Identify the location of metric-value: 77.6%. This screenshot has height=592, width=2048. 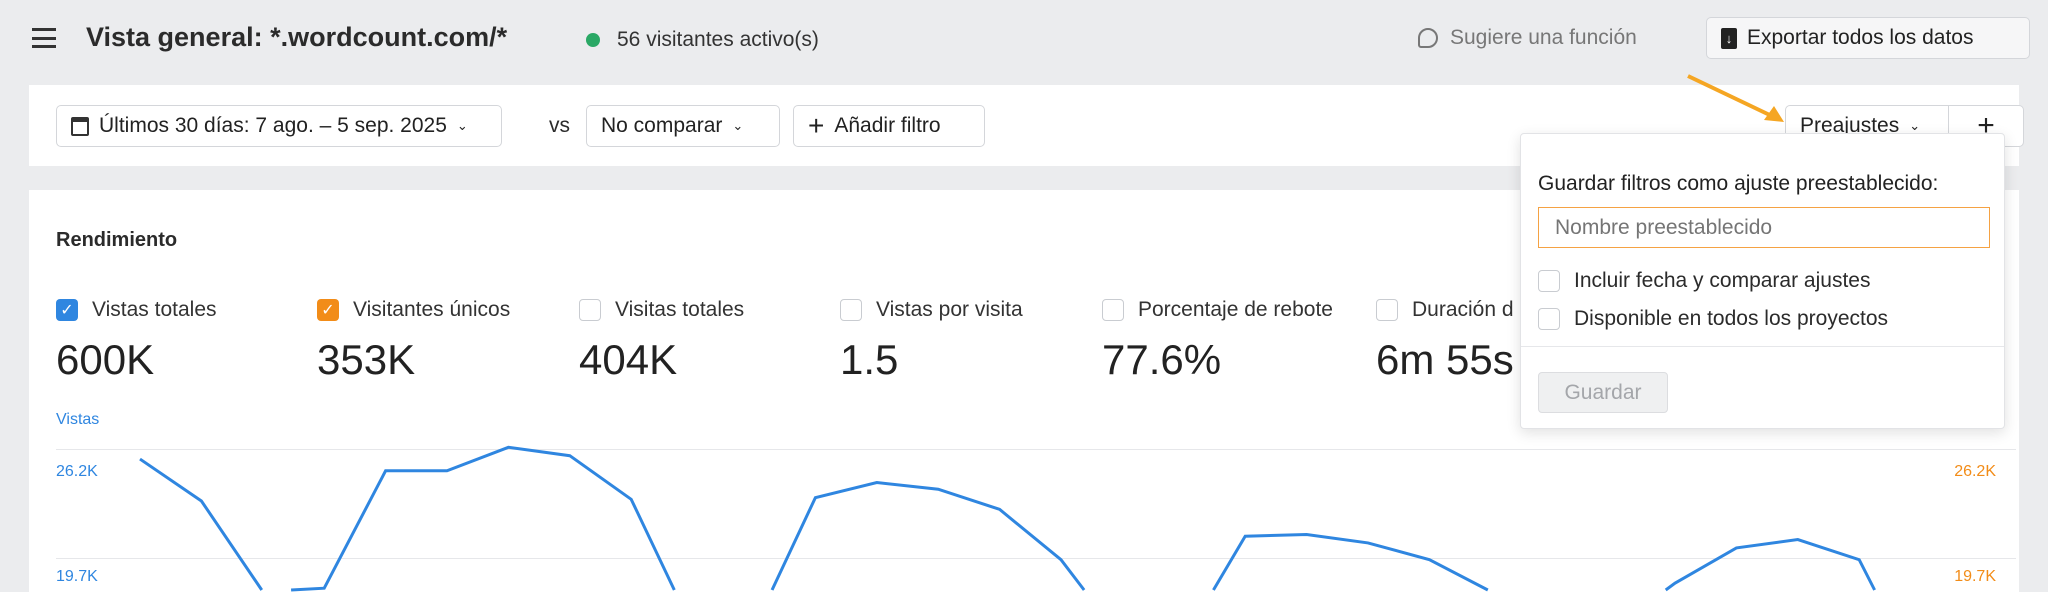
(1162, 359).